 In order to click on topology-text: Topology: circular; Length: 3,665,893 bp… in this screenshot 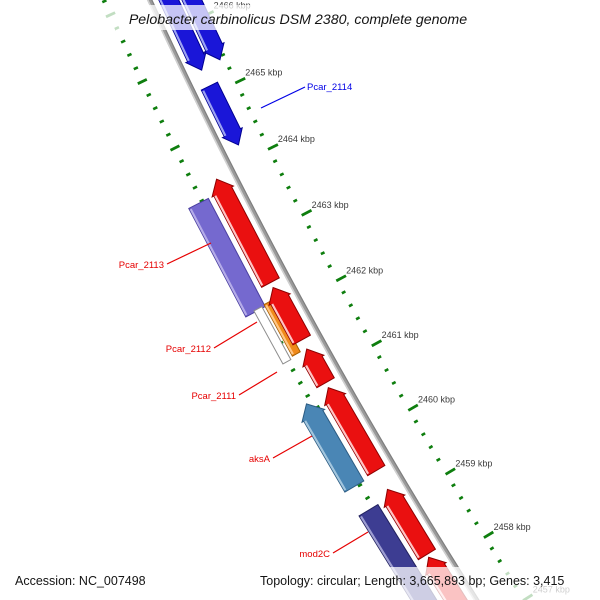, I will do `click(412, 581)`.